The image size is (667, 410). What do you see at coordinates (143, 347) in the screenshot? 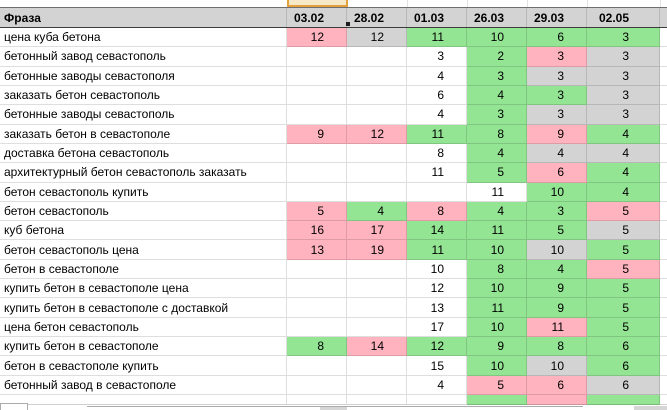
I see `phrase-cell: купить бетон в севастополе` at bounding box center [143, 347].